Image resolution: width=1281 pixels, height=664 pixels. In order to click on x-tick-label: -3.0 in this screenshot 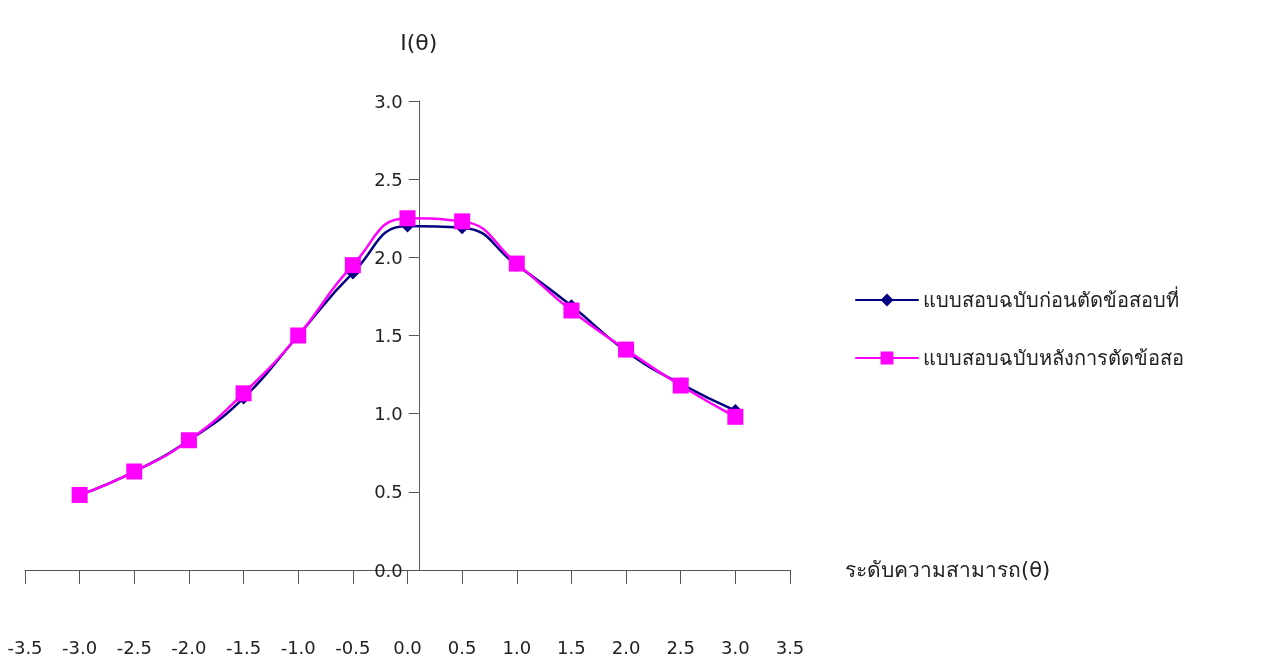, I will do `click(80, 647)`.